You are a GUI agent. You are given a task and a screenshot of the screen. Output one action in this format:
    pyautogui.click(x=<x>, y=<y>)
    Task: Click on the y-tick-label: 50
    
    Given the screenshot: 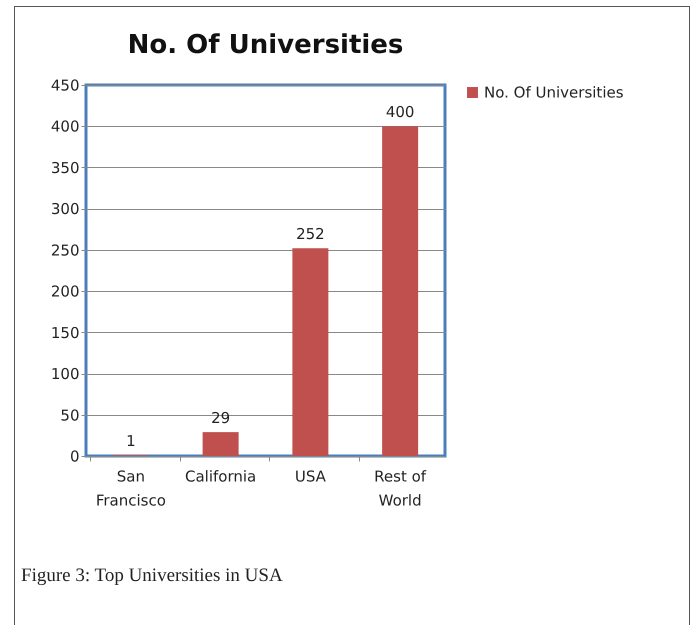 What is the action you would take?
    pyautogui.click(x=70, y=415)
    